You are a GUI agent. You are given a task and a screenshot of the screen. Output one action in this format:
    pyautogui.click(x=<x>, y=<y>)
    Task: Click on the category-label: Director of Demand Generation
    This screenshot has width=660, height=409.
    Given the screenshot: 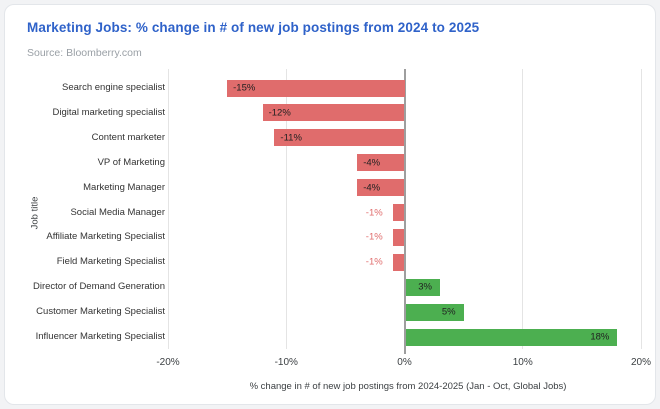 What is the action you would take?
    pyautogui.click(x=98, y=287)
    